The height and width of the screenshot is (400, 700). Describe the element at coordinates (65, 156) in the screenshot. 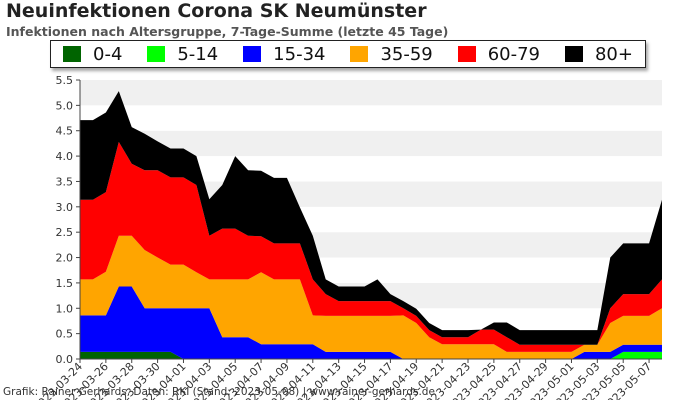

I see `y-tick-label: 4.0` at that location.